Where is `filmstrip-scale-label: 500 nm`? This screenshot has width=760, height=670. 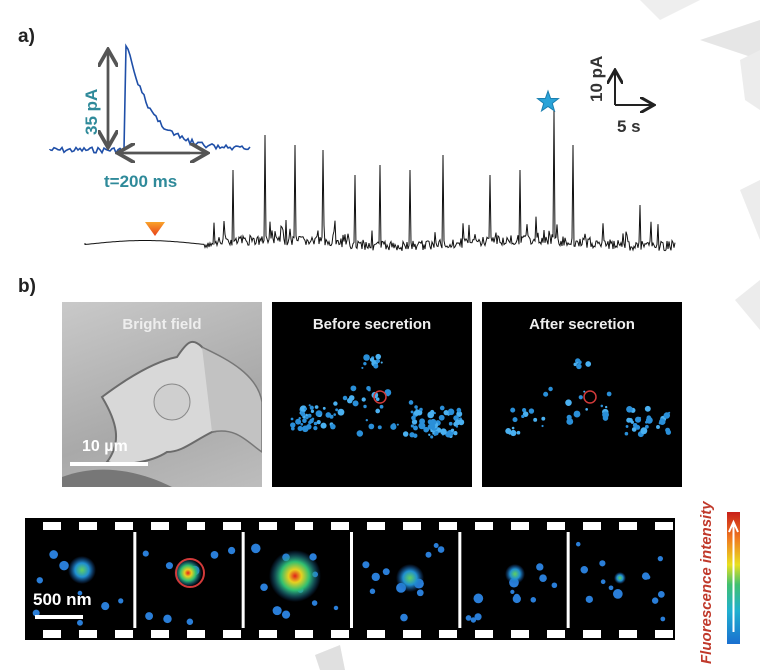
filmstrip-scale-label: 500 nm is located at coordinates (62, 599).